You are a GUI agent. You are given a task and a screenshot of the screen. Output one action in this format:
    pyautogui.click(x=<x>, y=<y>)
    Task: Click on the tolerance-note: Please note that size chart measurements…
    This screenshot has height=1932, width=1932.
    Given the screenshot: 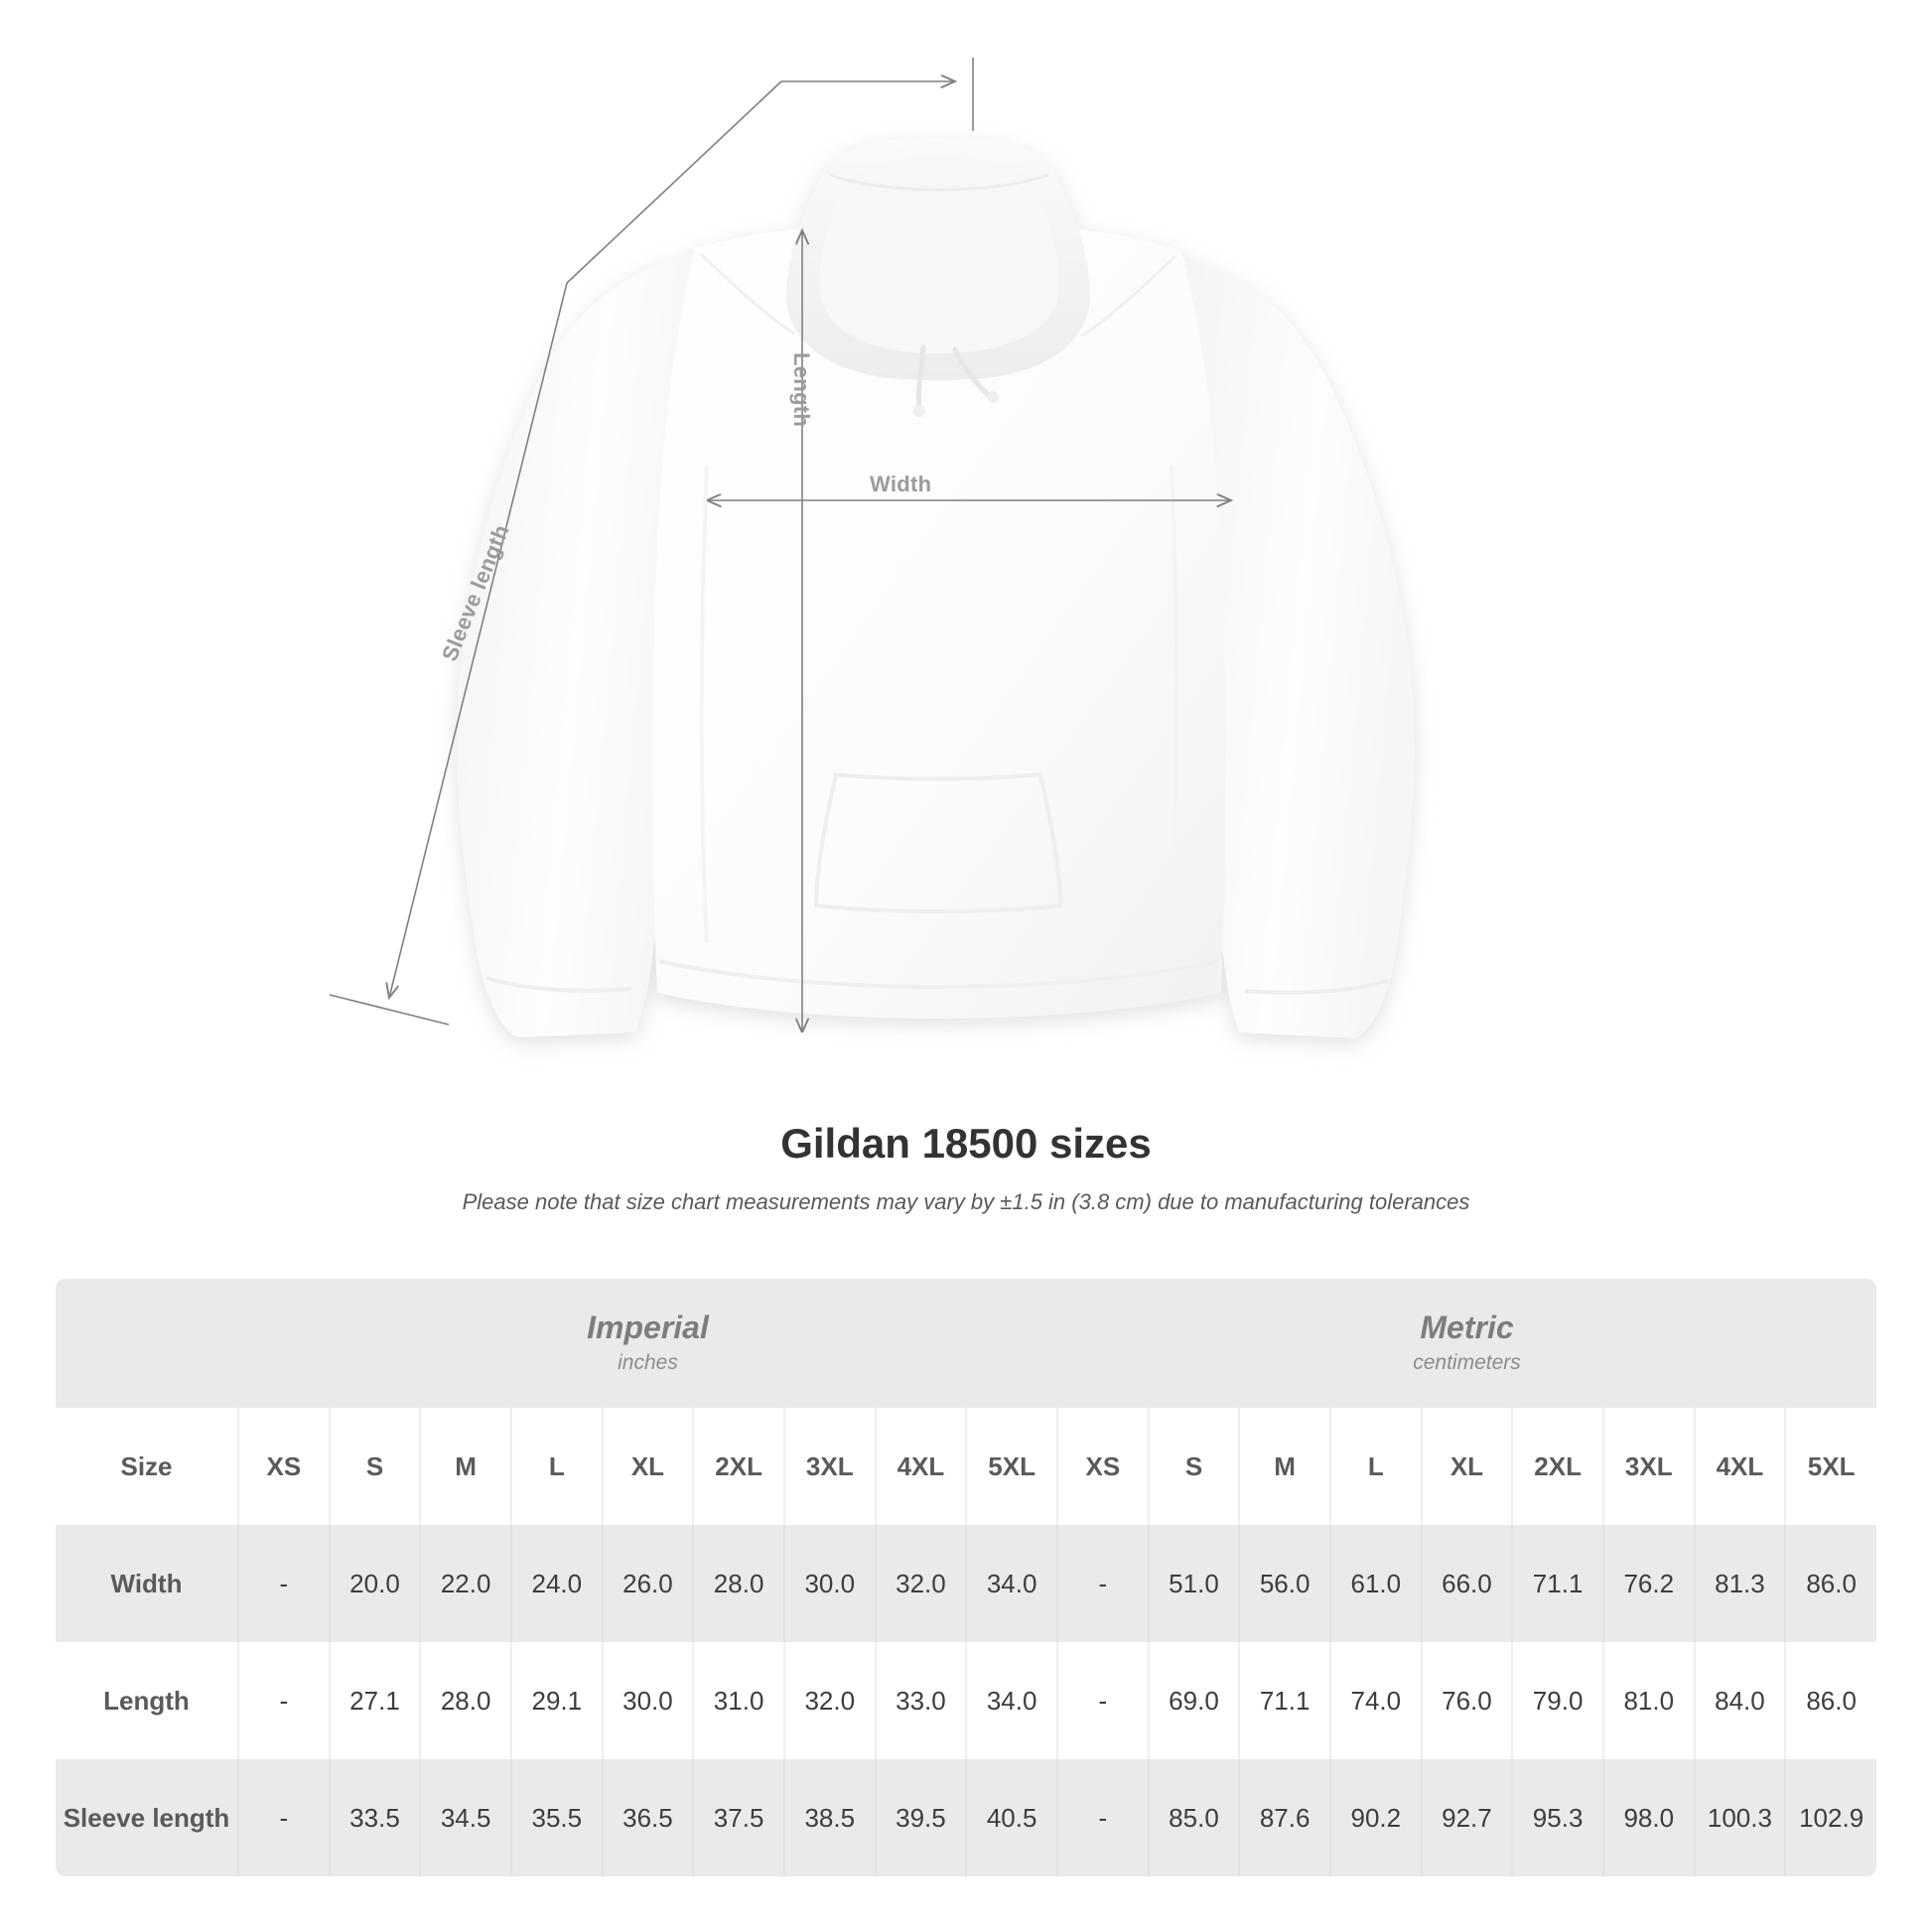 What is the action you would take?
    pyautogui.click(x=966, y=1201)
    